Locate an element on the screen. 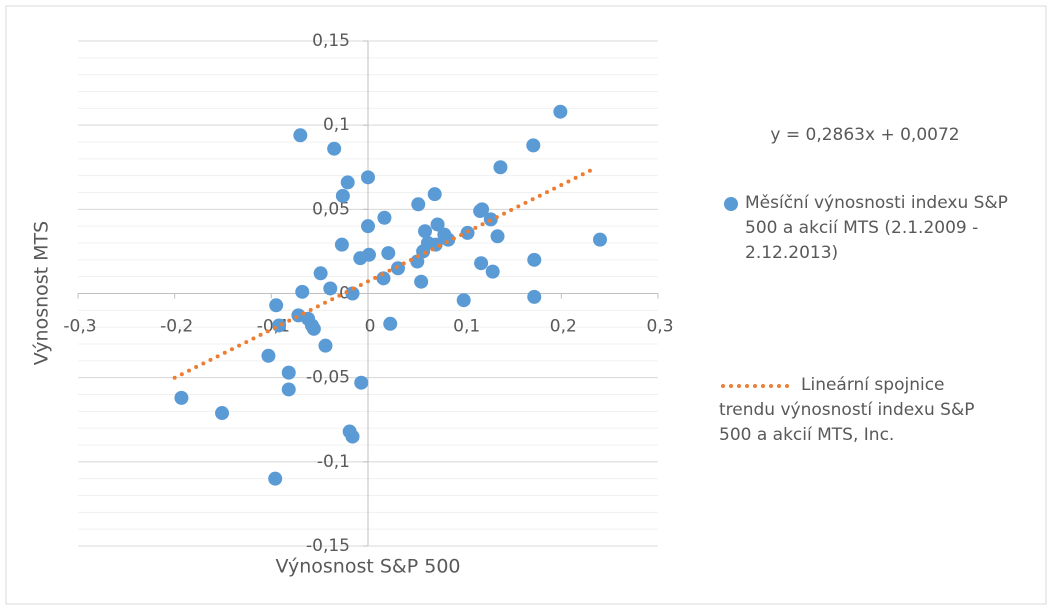 The height and width of the screenshot is (610, 1053). y-tick-label: 0 is located at coordinates (344, 294).